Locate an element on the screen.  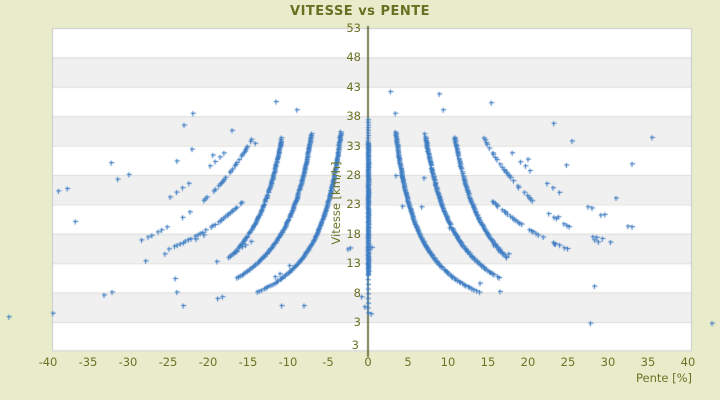
x-tick-label: 30 is located at coordinates (608, 362).